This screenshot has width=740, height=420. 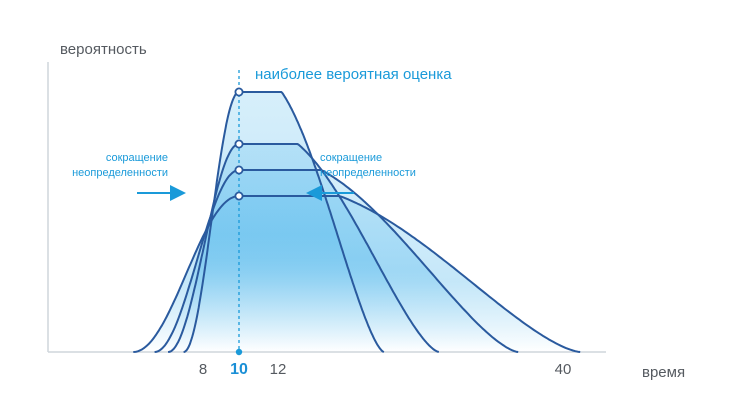 What do you see at coordinates (239, 369) in the screenshot?
I see `x-tick-label-10: 10` at bounding box center [239, 369].